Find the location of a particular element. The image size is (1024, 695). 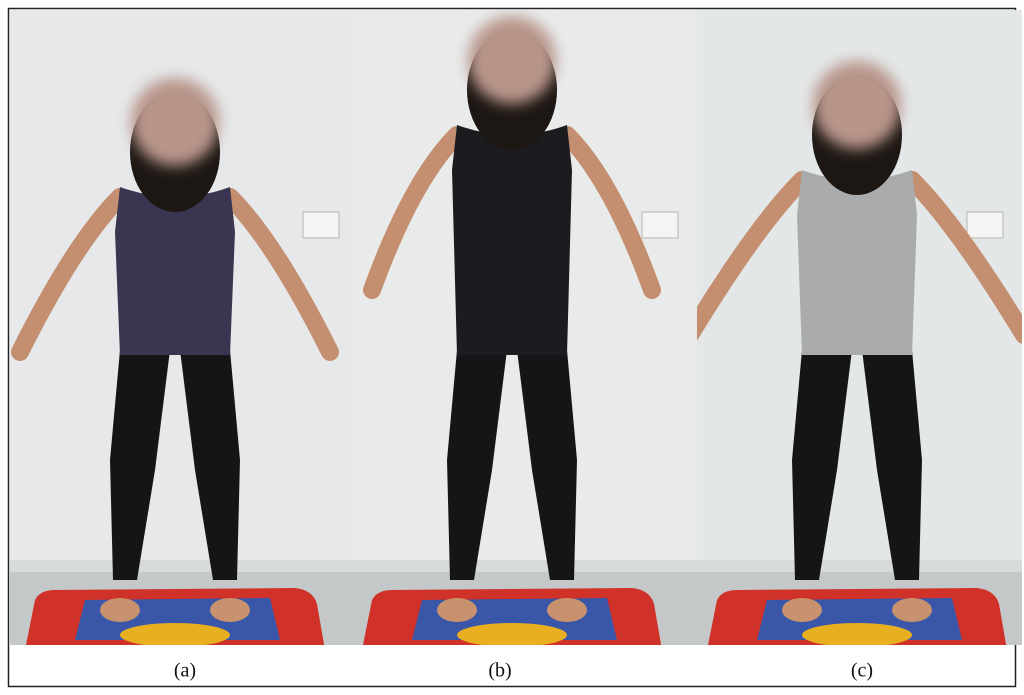

panel-label: (b) is located at coordinates (499, 671).